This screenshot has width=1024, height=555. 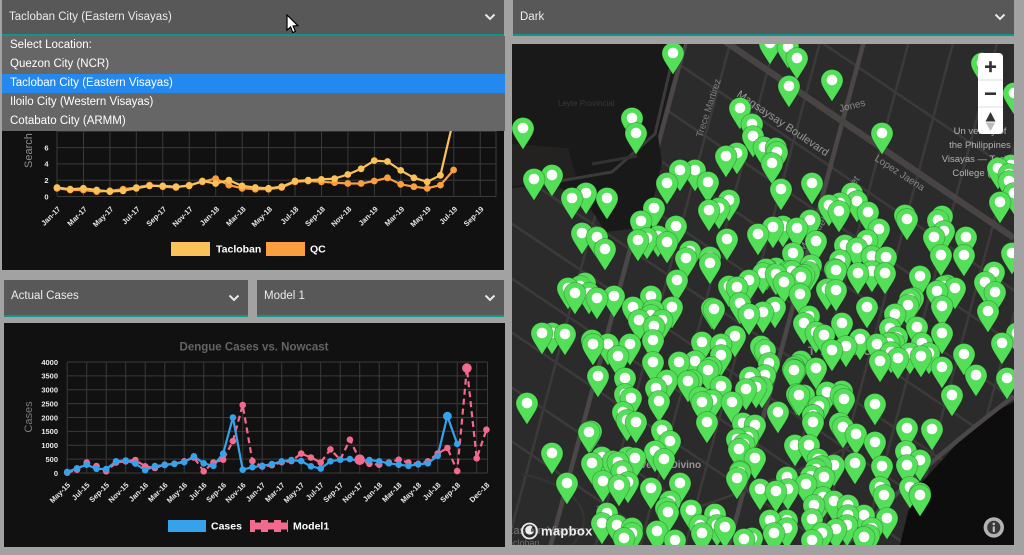 I want to click on svg-text: May-19, so click(x=420, y=217).